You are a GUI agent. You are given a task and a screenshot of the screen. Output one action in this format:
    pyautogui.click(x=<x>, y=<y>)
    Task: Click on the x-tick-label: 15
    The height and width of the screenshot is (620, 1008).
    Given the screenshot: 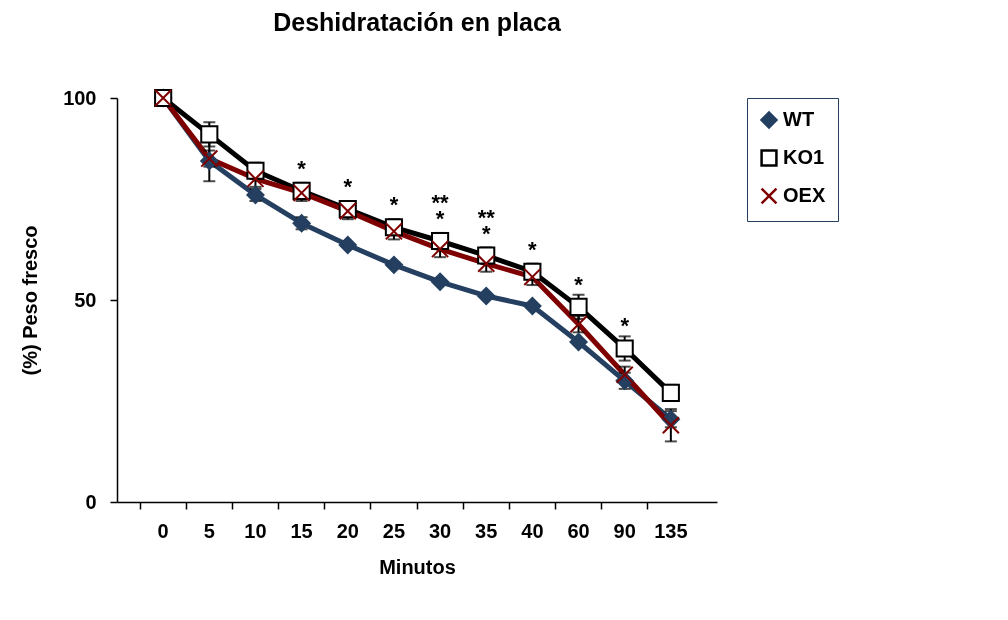 What is the action you would take?
    pyautogui.click(x=301, y=530)
    